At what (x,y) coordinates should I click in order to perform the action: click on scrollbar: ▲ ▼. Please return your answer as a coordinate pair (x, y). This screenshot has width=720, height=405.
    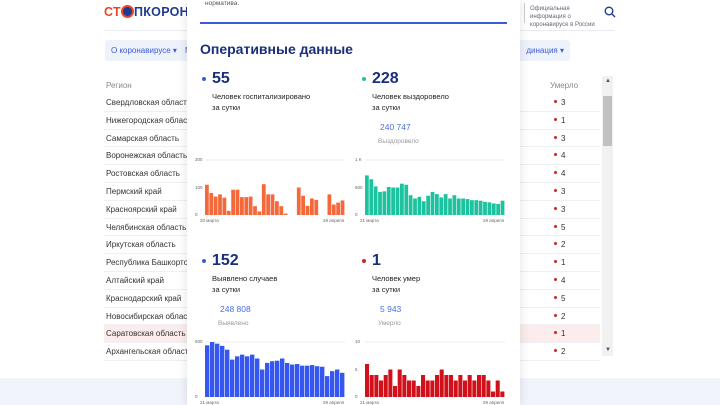
    Looking at the image, I should click on (607, 216).